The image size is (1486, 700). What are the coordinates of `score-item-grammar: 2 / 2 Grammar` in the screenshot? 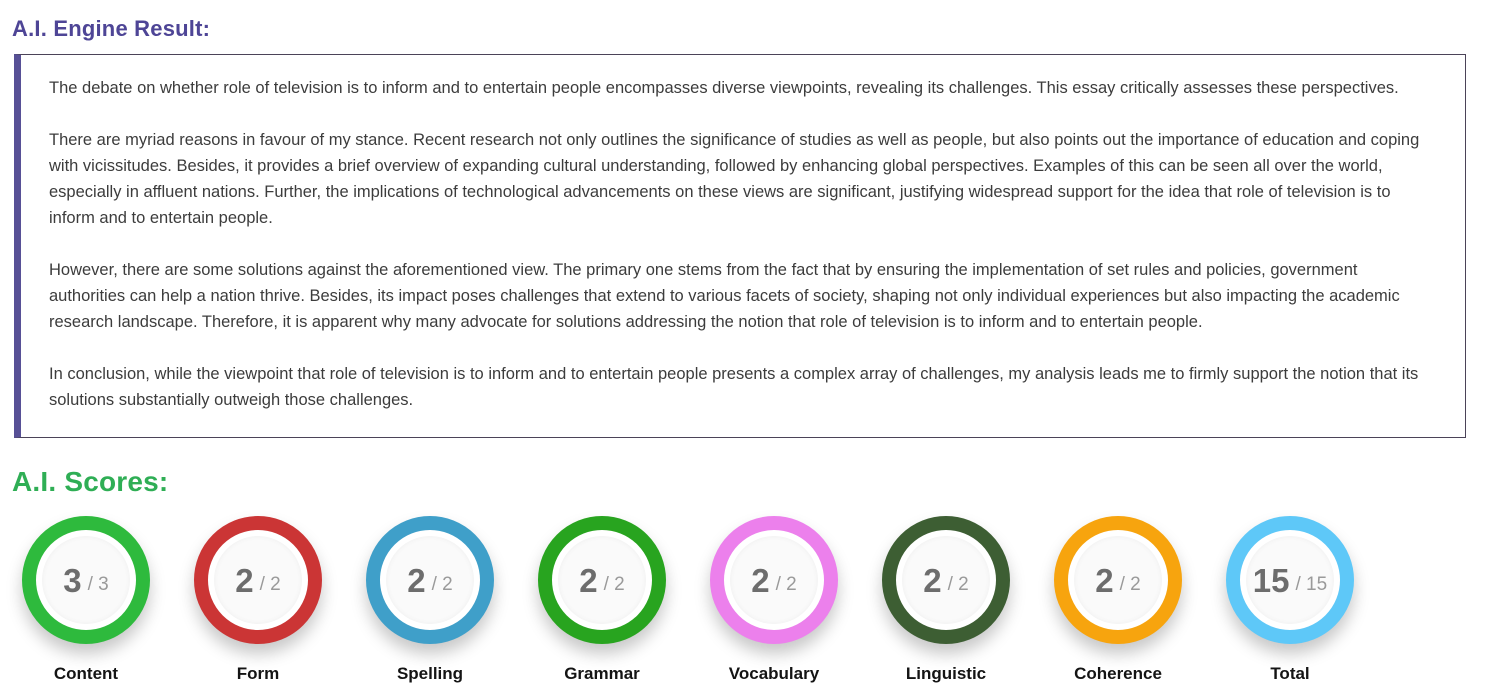 It's located at (602, 600).